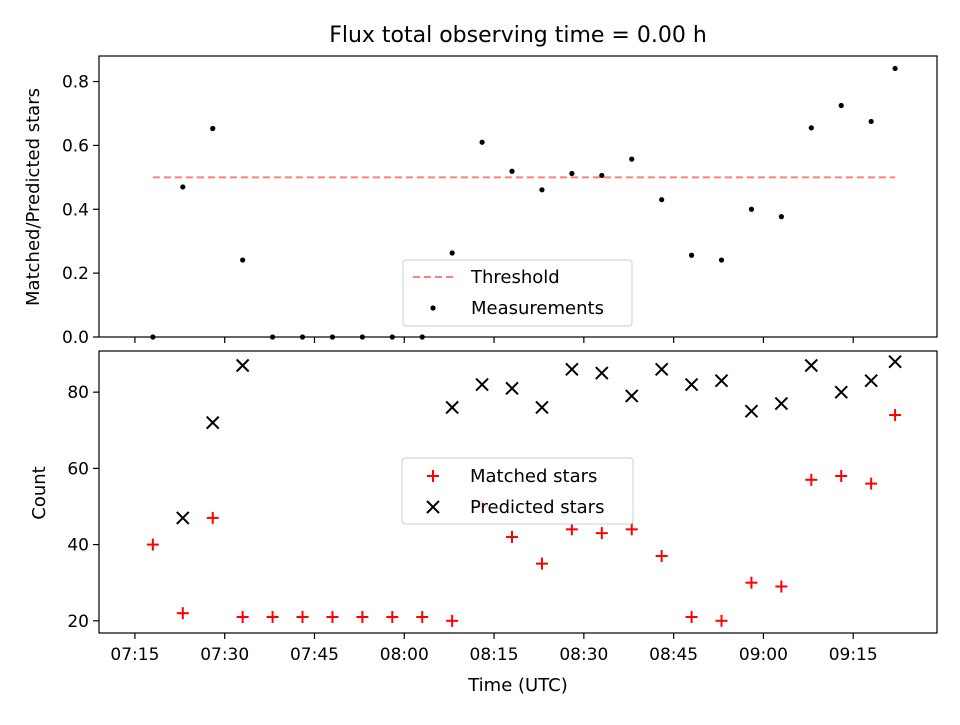  I want to click on x-axis-label: Time (UTC), so click(517, 685).